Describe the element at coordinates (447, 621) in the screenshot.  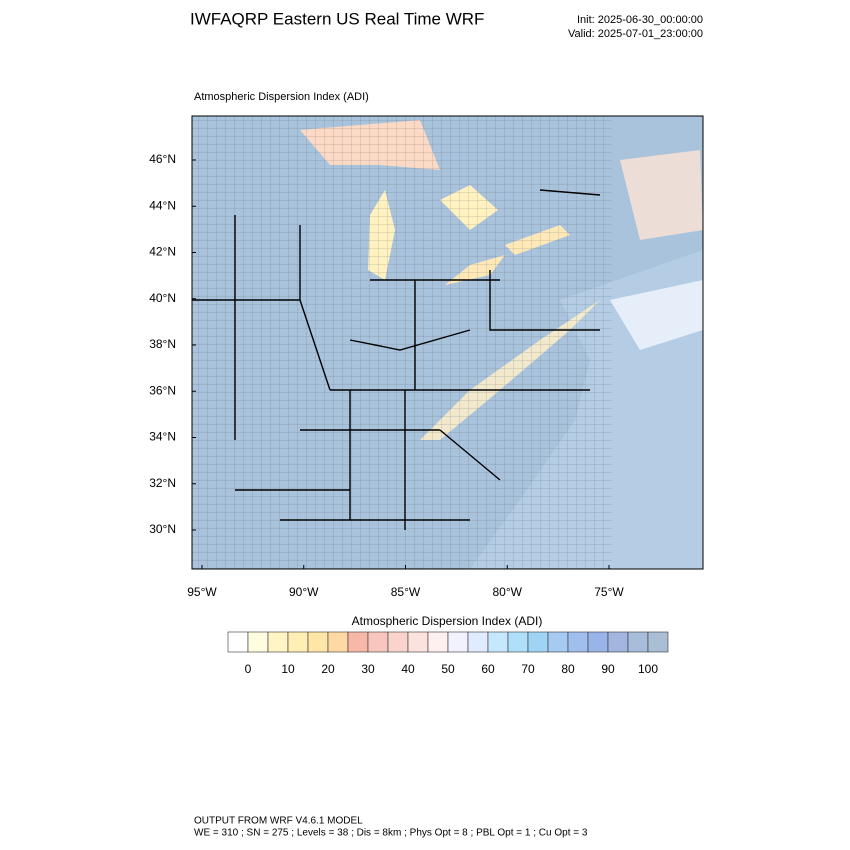
I see `colorbar-title: Atmospheric Dispersion Index (ADI)` at that location.